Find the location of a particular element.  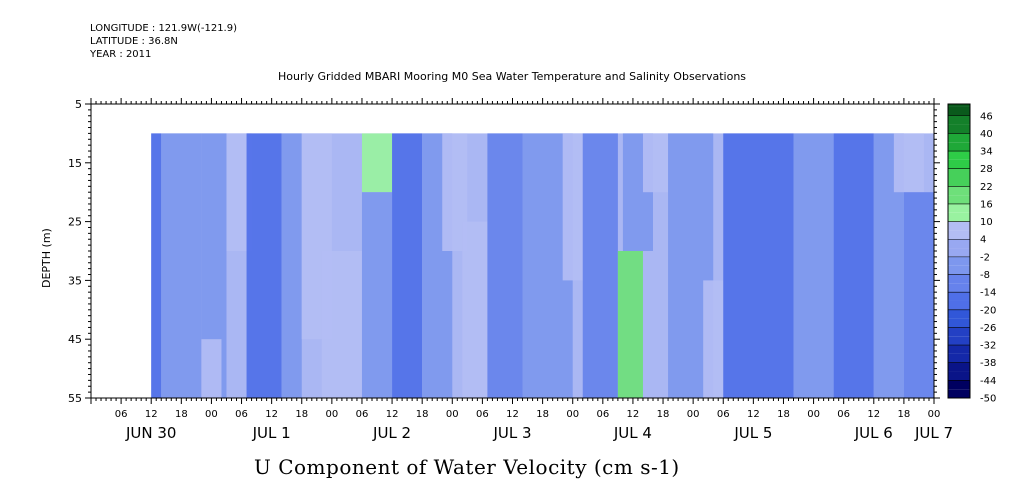

latitude-label: LATITUDE : 36.8N is located at coordinates (134, 41).